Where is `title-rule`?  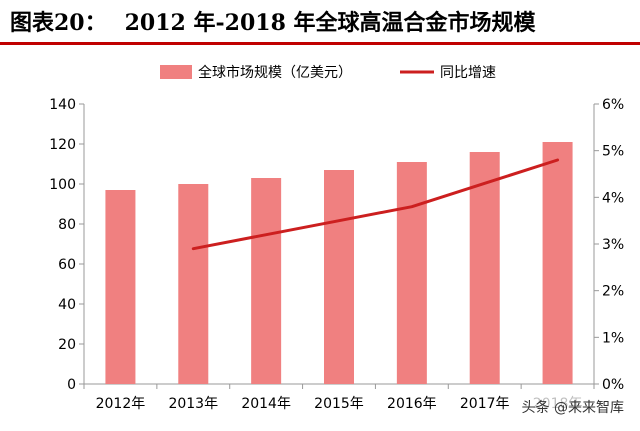
title-rule is located at coordinates (320, 43).